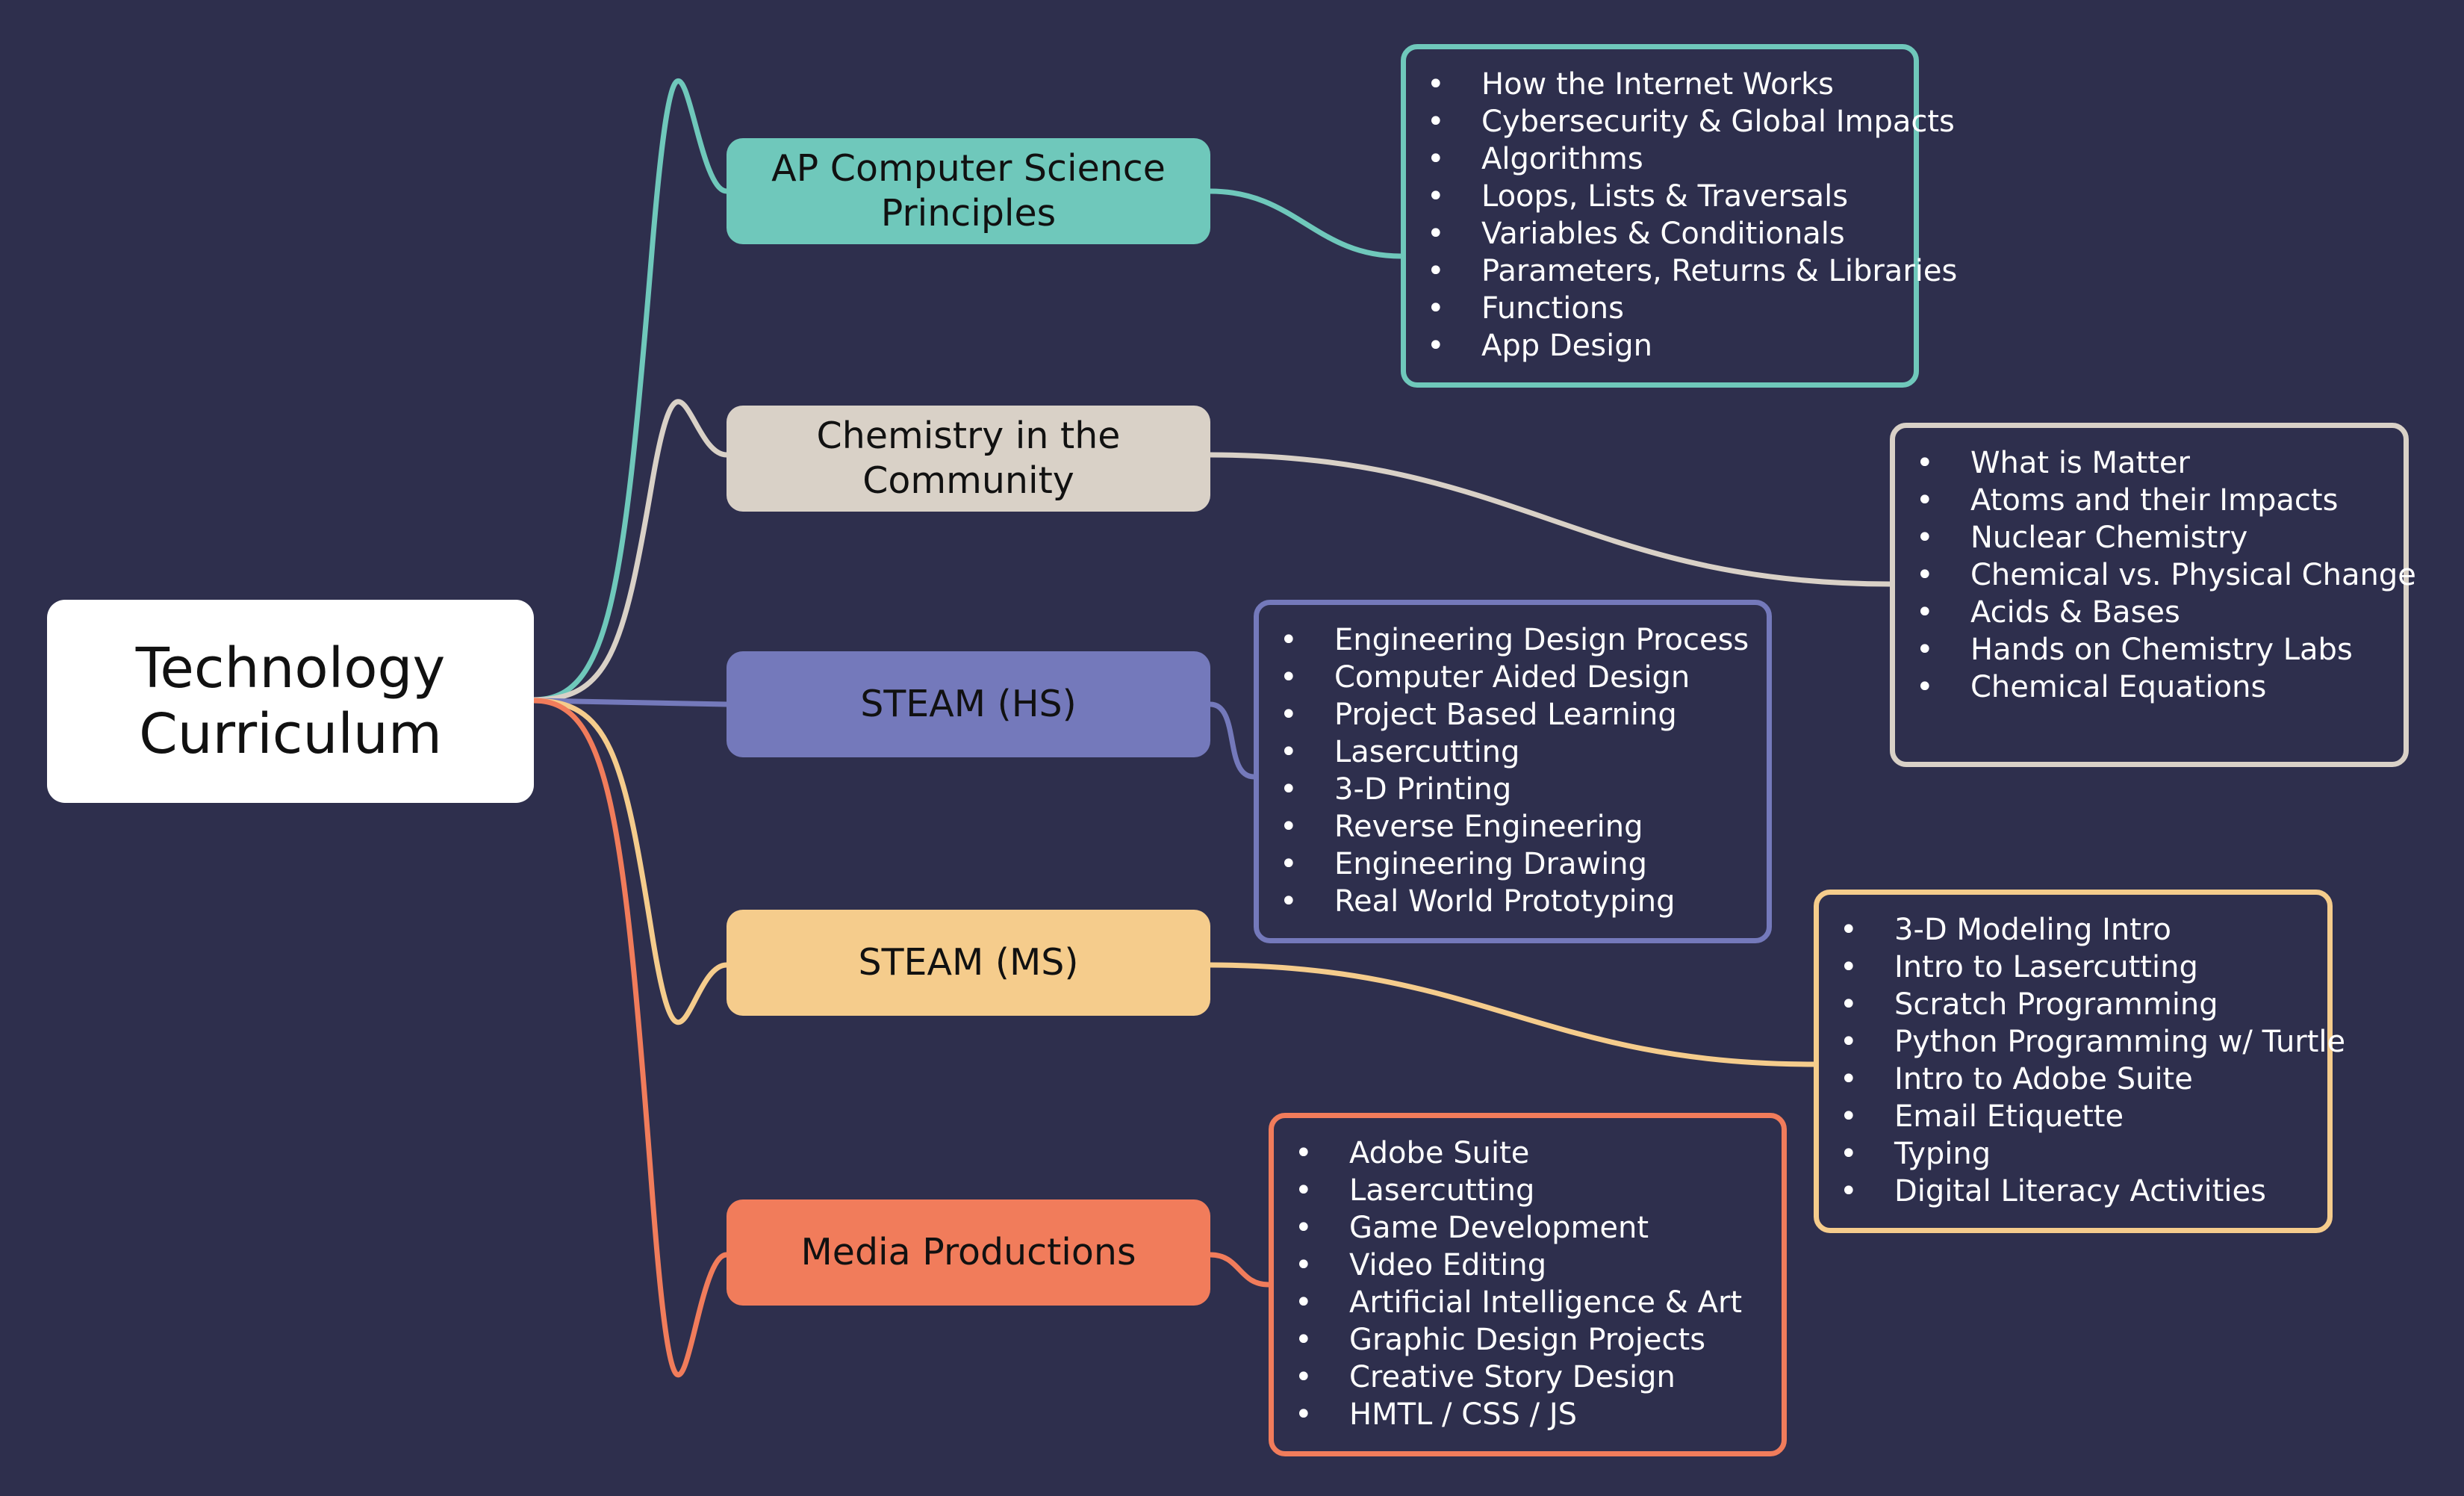 The width and height of the screenshot is (2464, 1496). I want to click on topic-item-steamms-6: • Email Etiquette, so click(2076, 1116).